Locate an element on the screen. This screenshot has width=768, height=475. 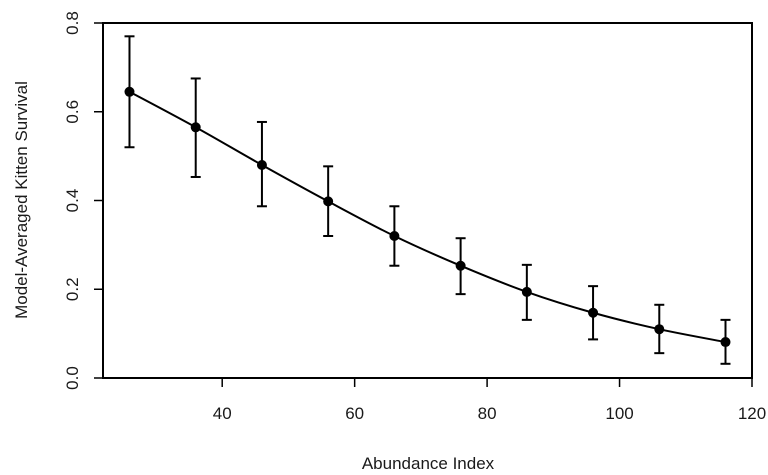
y-tick-label: 0.6 is located at coordinates (72, 112).